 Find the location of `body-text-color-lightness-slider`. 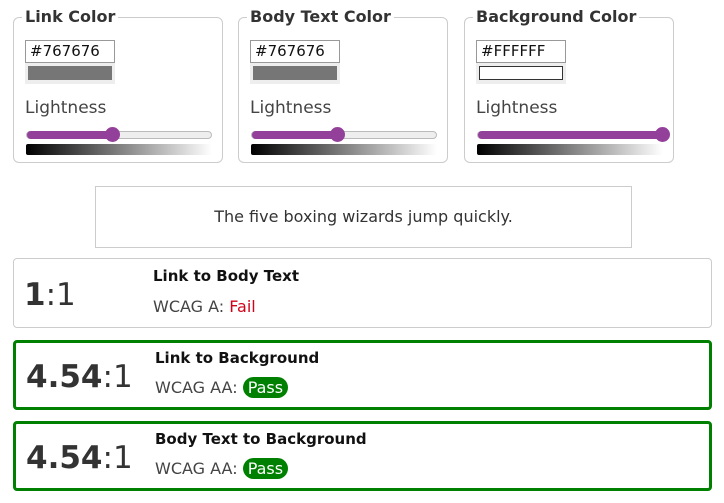

body-text-color-lightness-slider is located at coordinates (344, 134).